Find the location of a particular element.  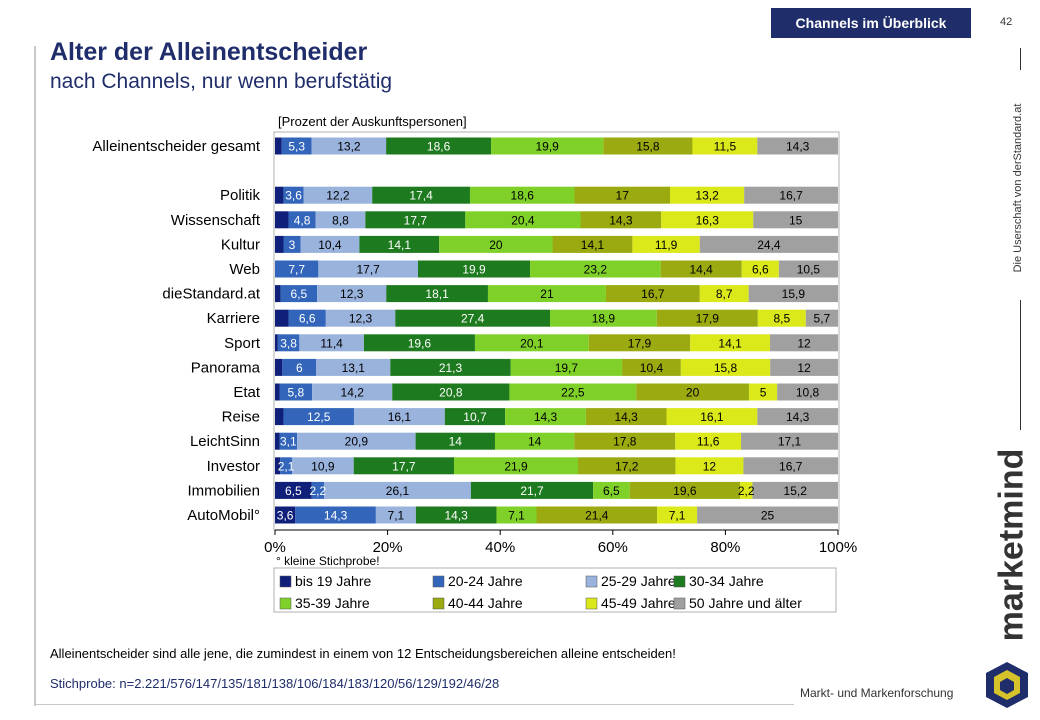

segment-label: 25 is located at coordinates (768, 516).